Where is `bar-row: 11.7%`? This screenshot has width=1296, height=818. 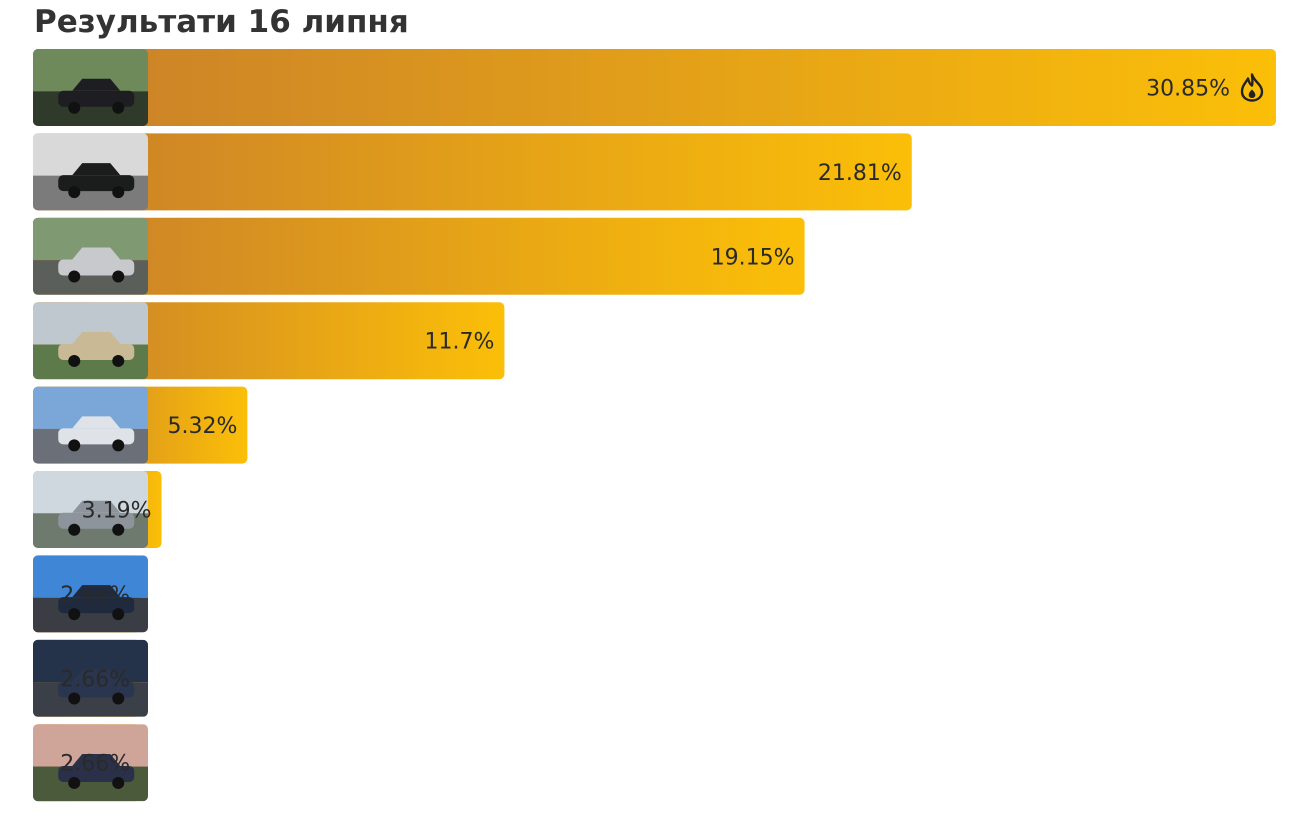
bar-row: 11.7% is located at coordinates (269, 341).